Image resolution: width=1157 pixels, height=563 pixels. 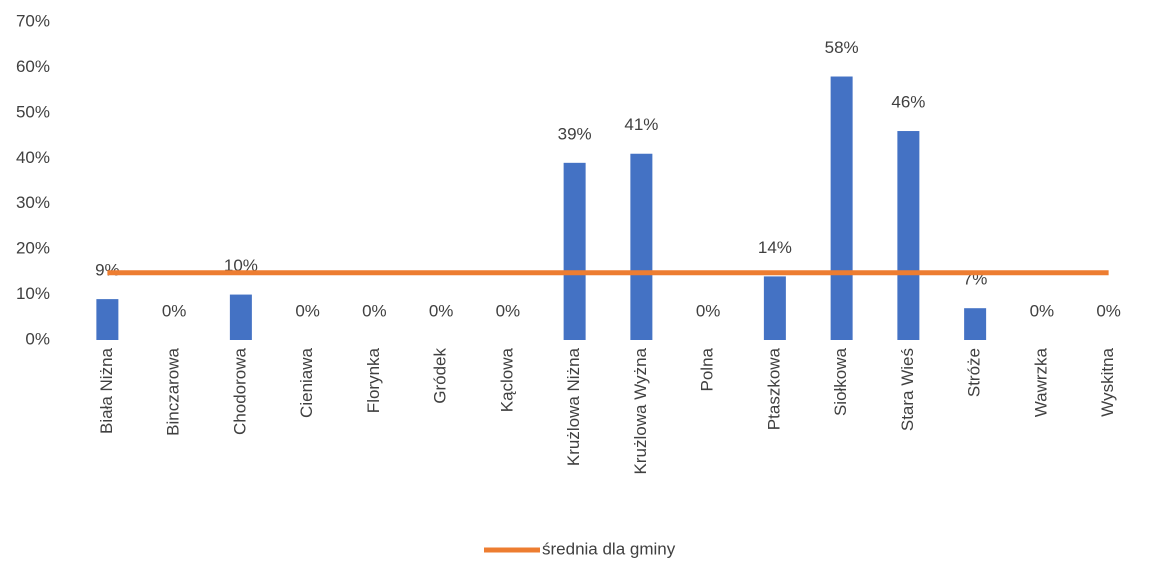 I want to click on y-tick-label: 20%, so click(x=33, y=248).